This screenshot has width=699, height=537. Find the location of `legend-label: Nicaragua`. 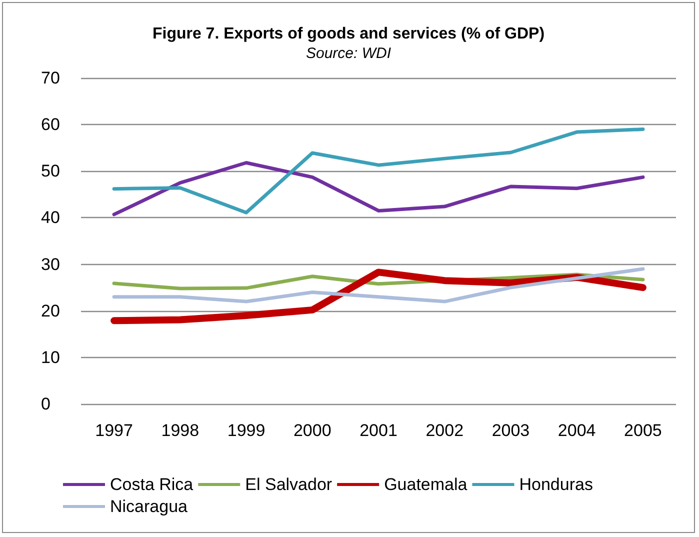

legend-label: Nicaragua is located at coordinates (149, 506).